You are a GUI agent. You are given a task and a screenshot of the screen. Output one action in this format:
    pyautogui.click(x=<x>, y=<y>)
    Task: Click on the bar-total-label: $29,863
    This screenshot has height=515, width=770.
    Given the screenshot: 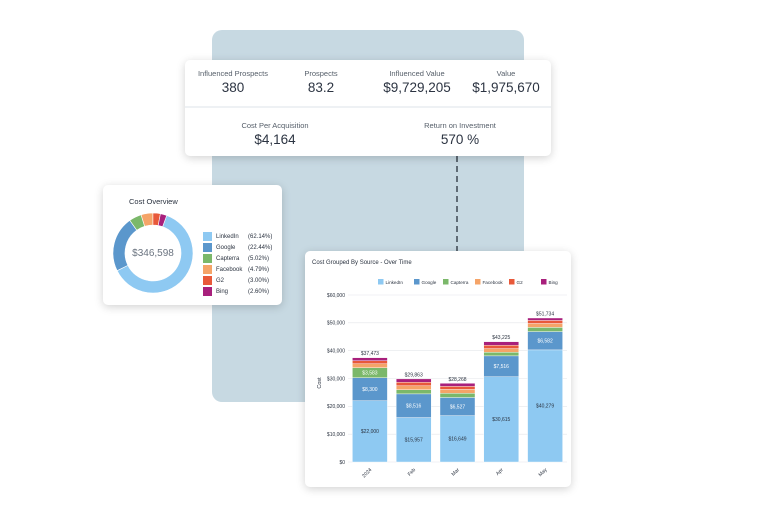 What is the action you would take?
    pyautogui.click(x=414, y=375)
    